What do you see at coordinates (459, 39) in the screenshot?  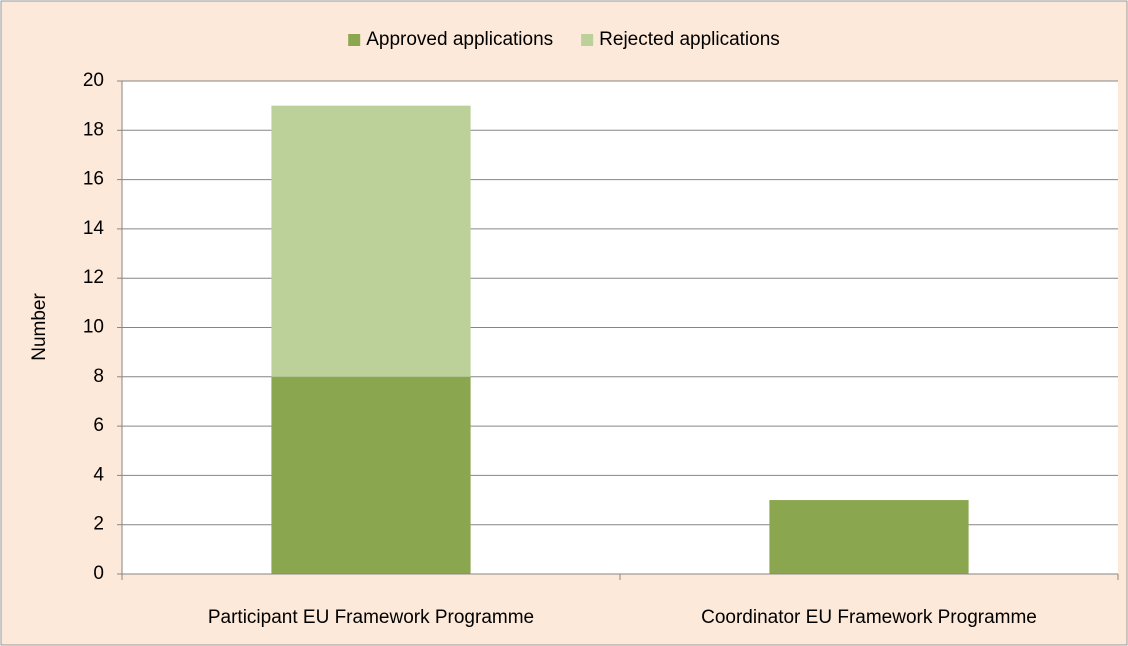 I see `legend-label: Approved applications` at bounding box center [459, 39].